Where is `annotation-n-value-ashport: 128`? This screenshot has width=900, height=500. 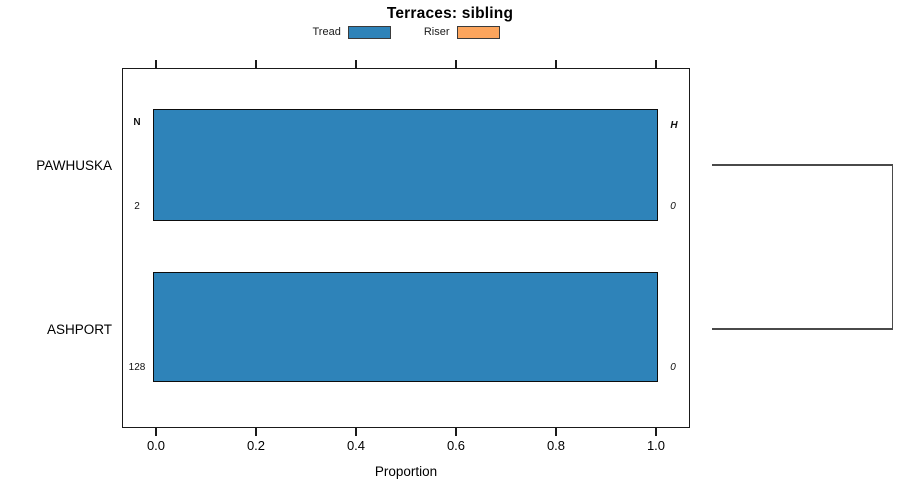
annotation-n-value-ashport: 128 is located at coordinates (137, 367).